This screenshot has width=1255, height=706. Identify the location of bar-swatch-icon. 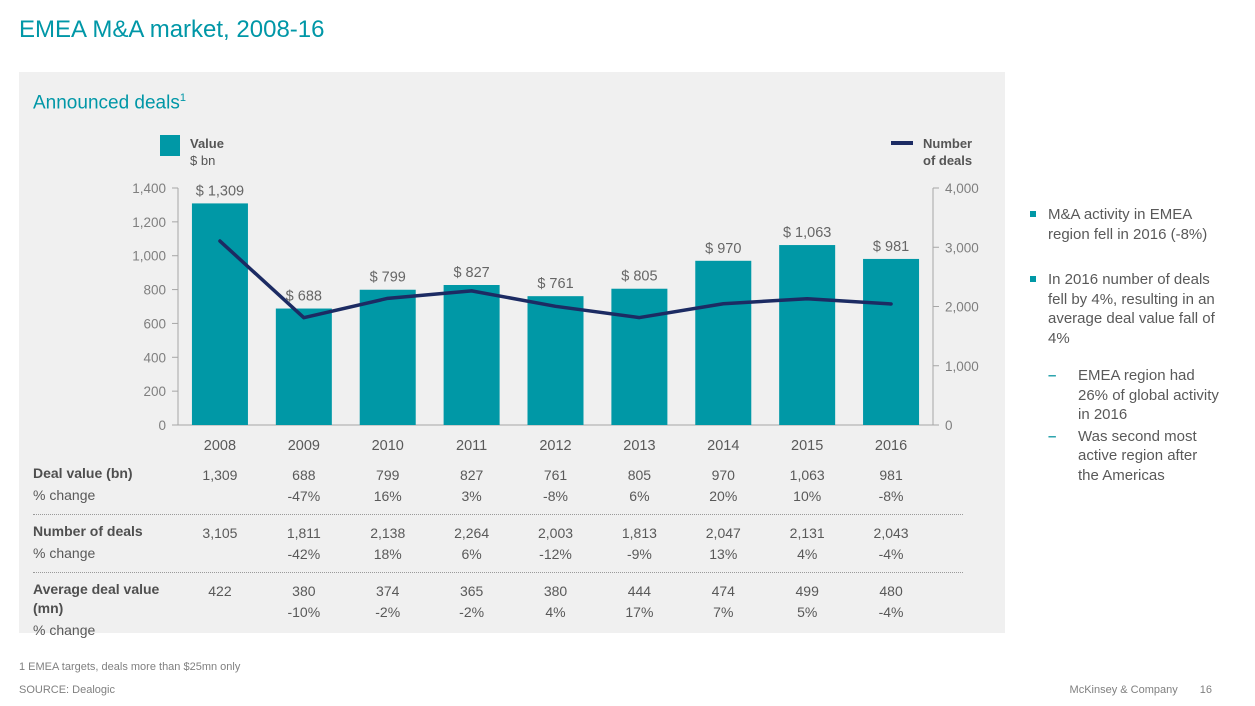
(170, 145).